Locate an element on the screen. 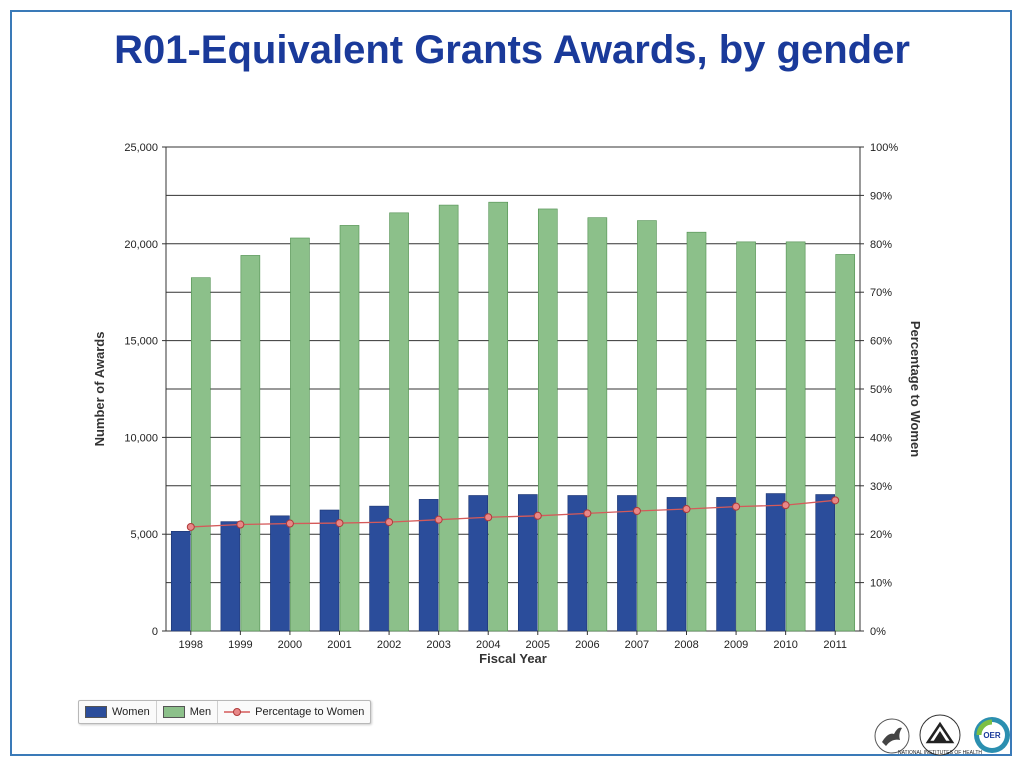 The height and width of the screenshot is (768, 1024). x-tick-label: 2001 is located at coordinates (339, 645).